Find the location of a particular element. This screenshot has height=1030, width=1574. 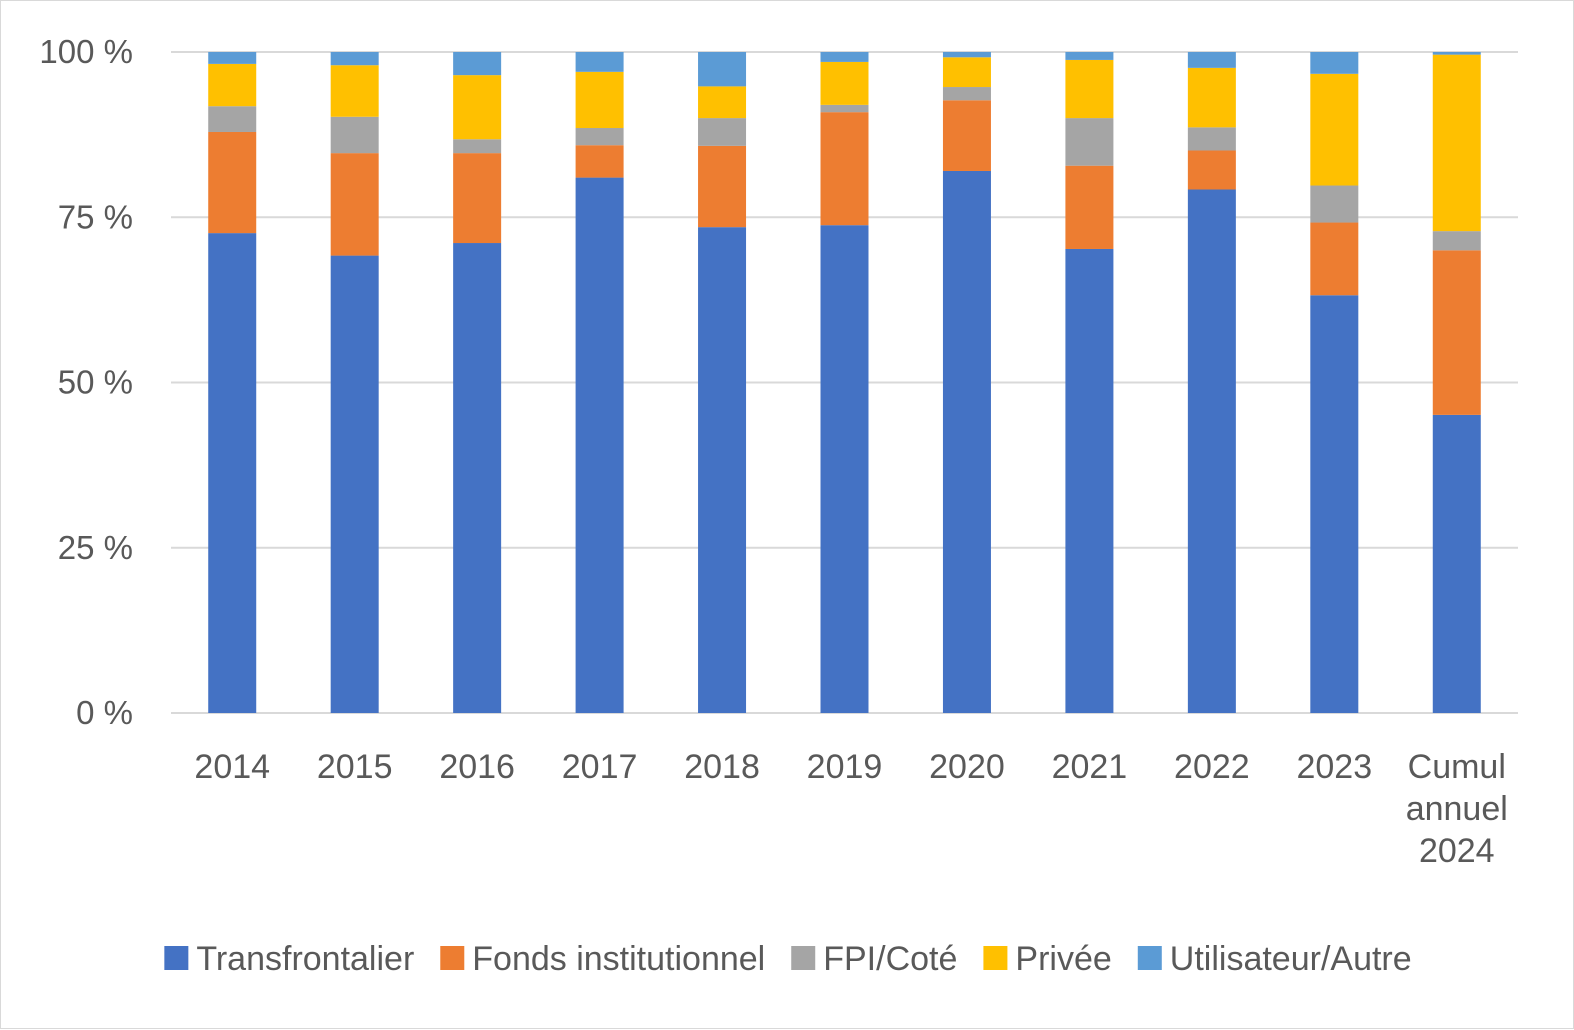

legend-item: Fonds institutionnel is located at coordinates (602, 959).